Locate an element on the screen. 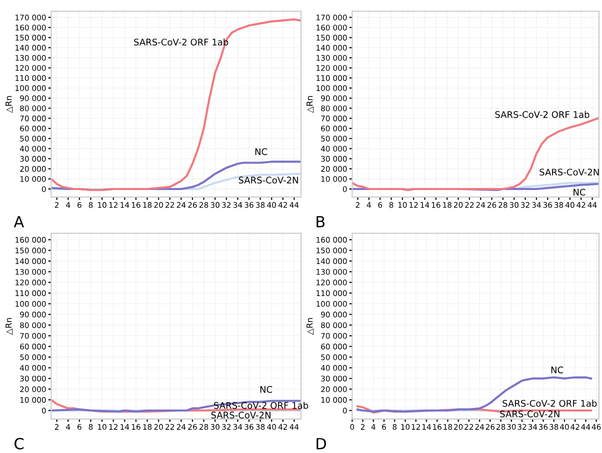 The image size is (602, 453). text: D is located at coordinates (321, 444).